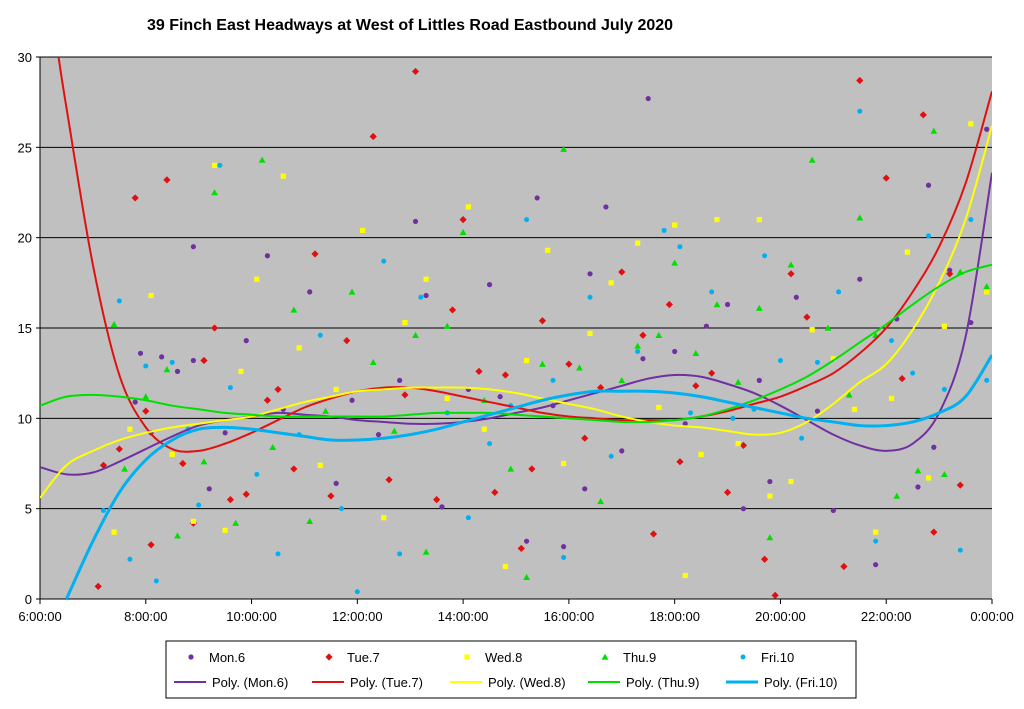 This screenshot has width=1024, height=709. Describe the element at coordinates (25, 147) in the screenshot. I see `y-tick-label: 25` at that location.